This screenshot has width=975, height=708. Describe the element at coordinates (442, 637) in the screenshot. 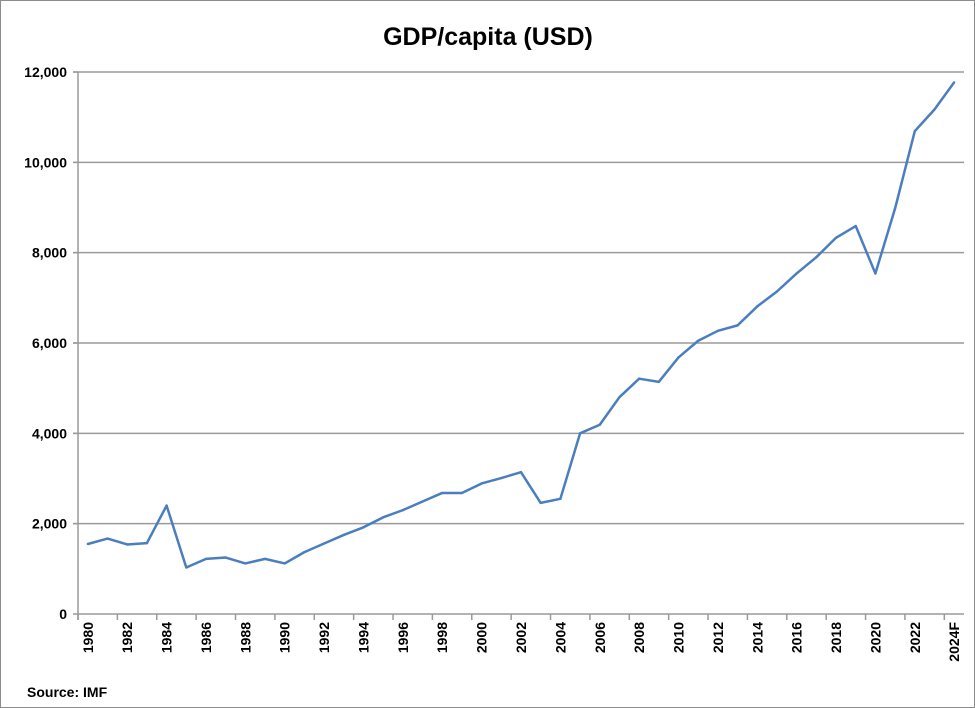

I see `x-tick-label: 1998` at that location.